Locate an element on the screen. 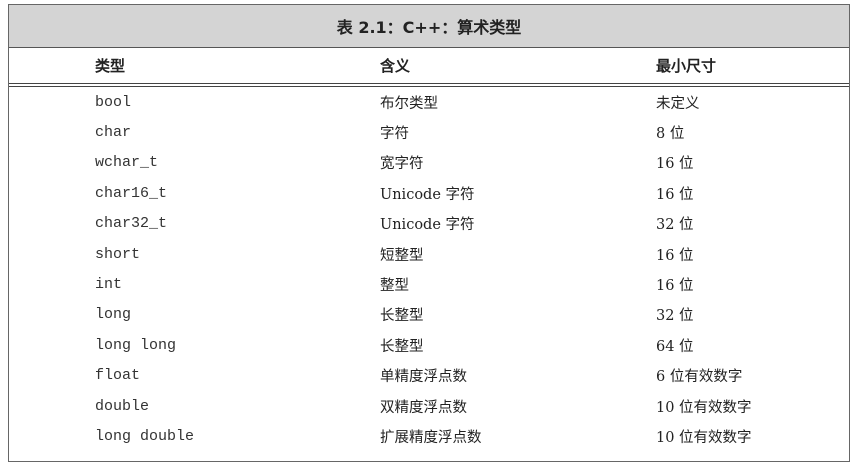 This screenshot has height=469, width=859. cell-min-size: 未定义 is located at coordinates (678, 103).